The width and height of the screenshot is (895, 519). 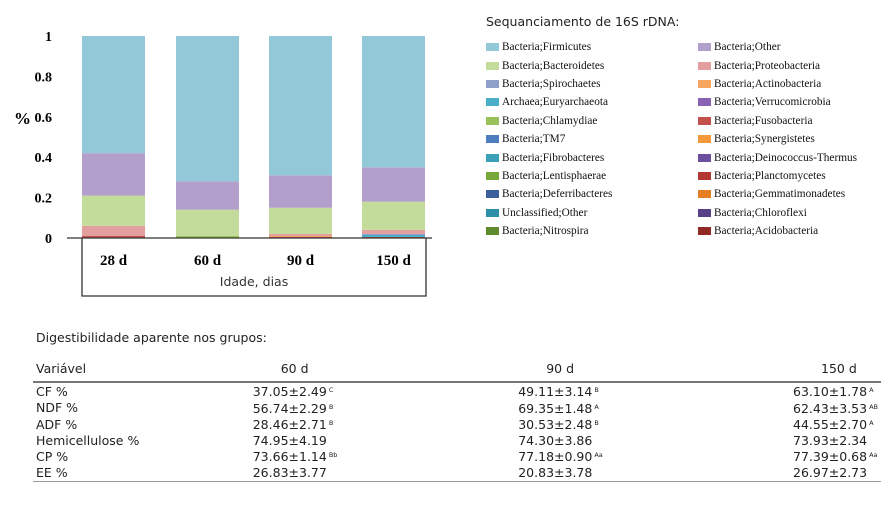 What do you see at coordinates (780, 194) in the screenshot?
I see `legend-label: Bacteria;Gemmatimonadetes` at bounding box center [780, 194].